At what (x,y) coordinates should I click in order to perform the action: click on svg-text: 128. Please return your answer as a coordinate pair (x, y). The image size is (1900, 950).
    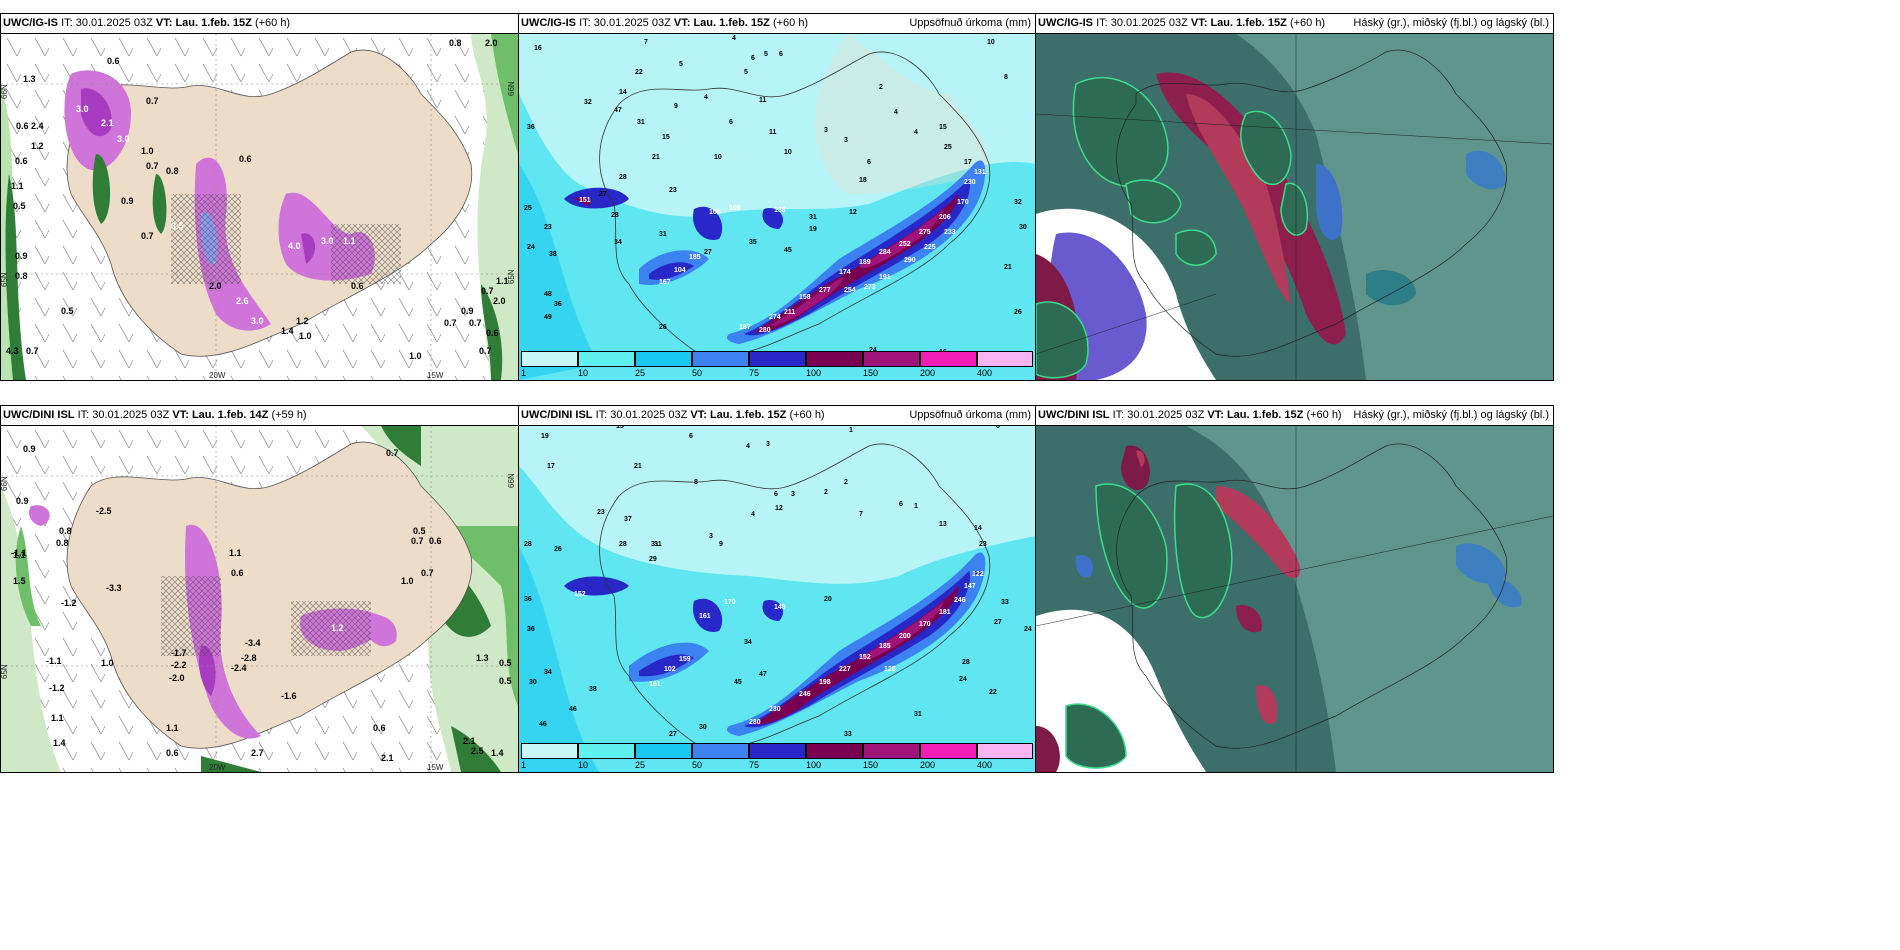
    Looking at the image, I should click on (890, 669).